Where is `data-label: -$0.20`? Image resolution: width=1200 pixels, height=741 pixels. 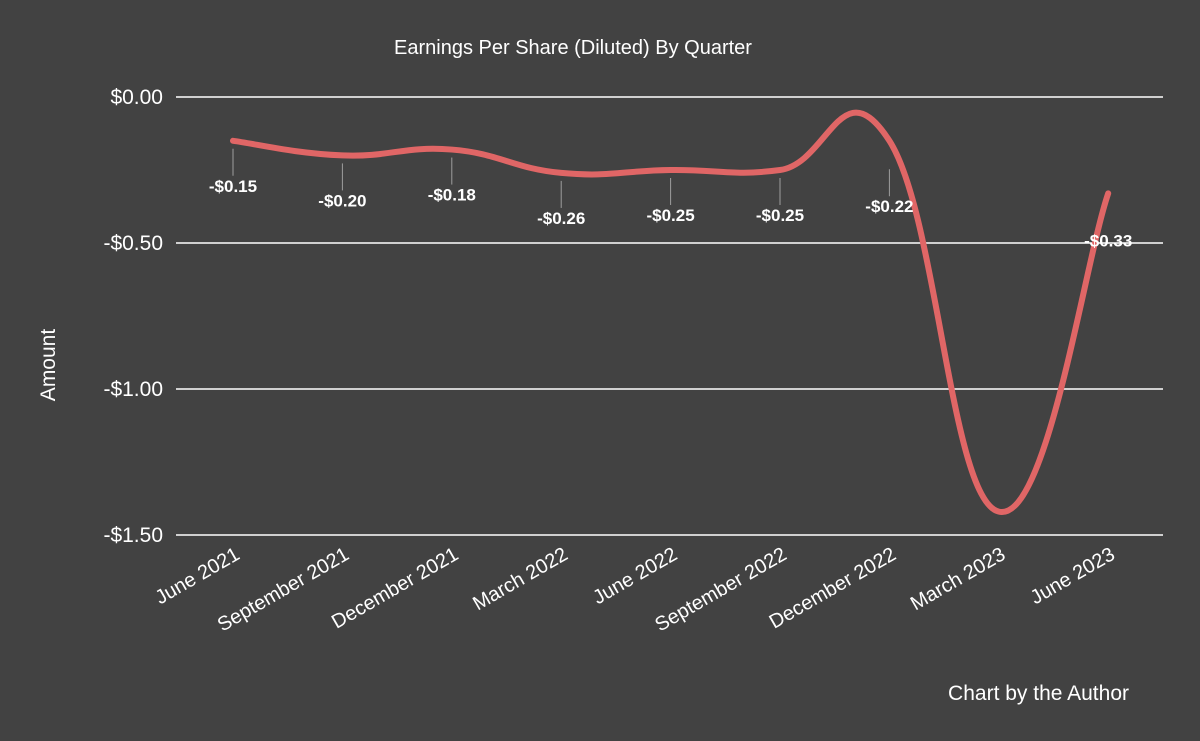 data-label: -$0.20 is located at coordinates (342, 200).